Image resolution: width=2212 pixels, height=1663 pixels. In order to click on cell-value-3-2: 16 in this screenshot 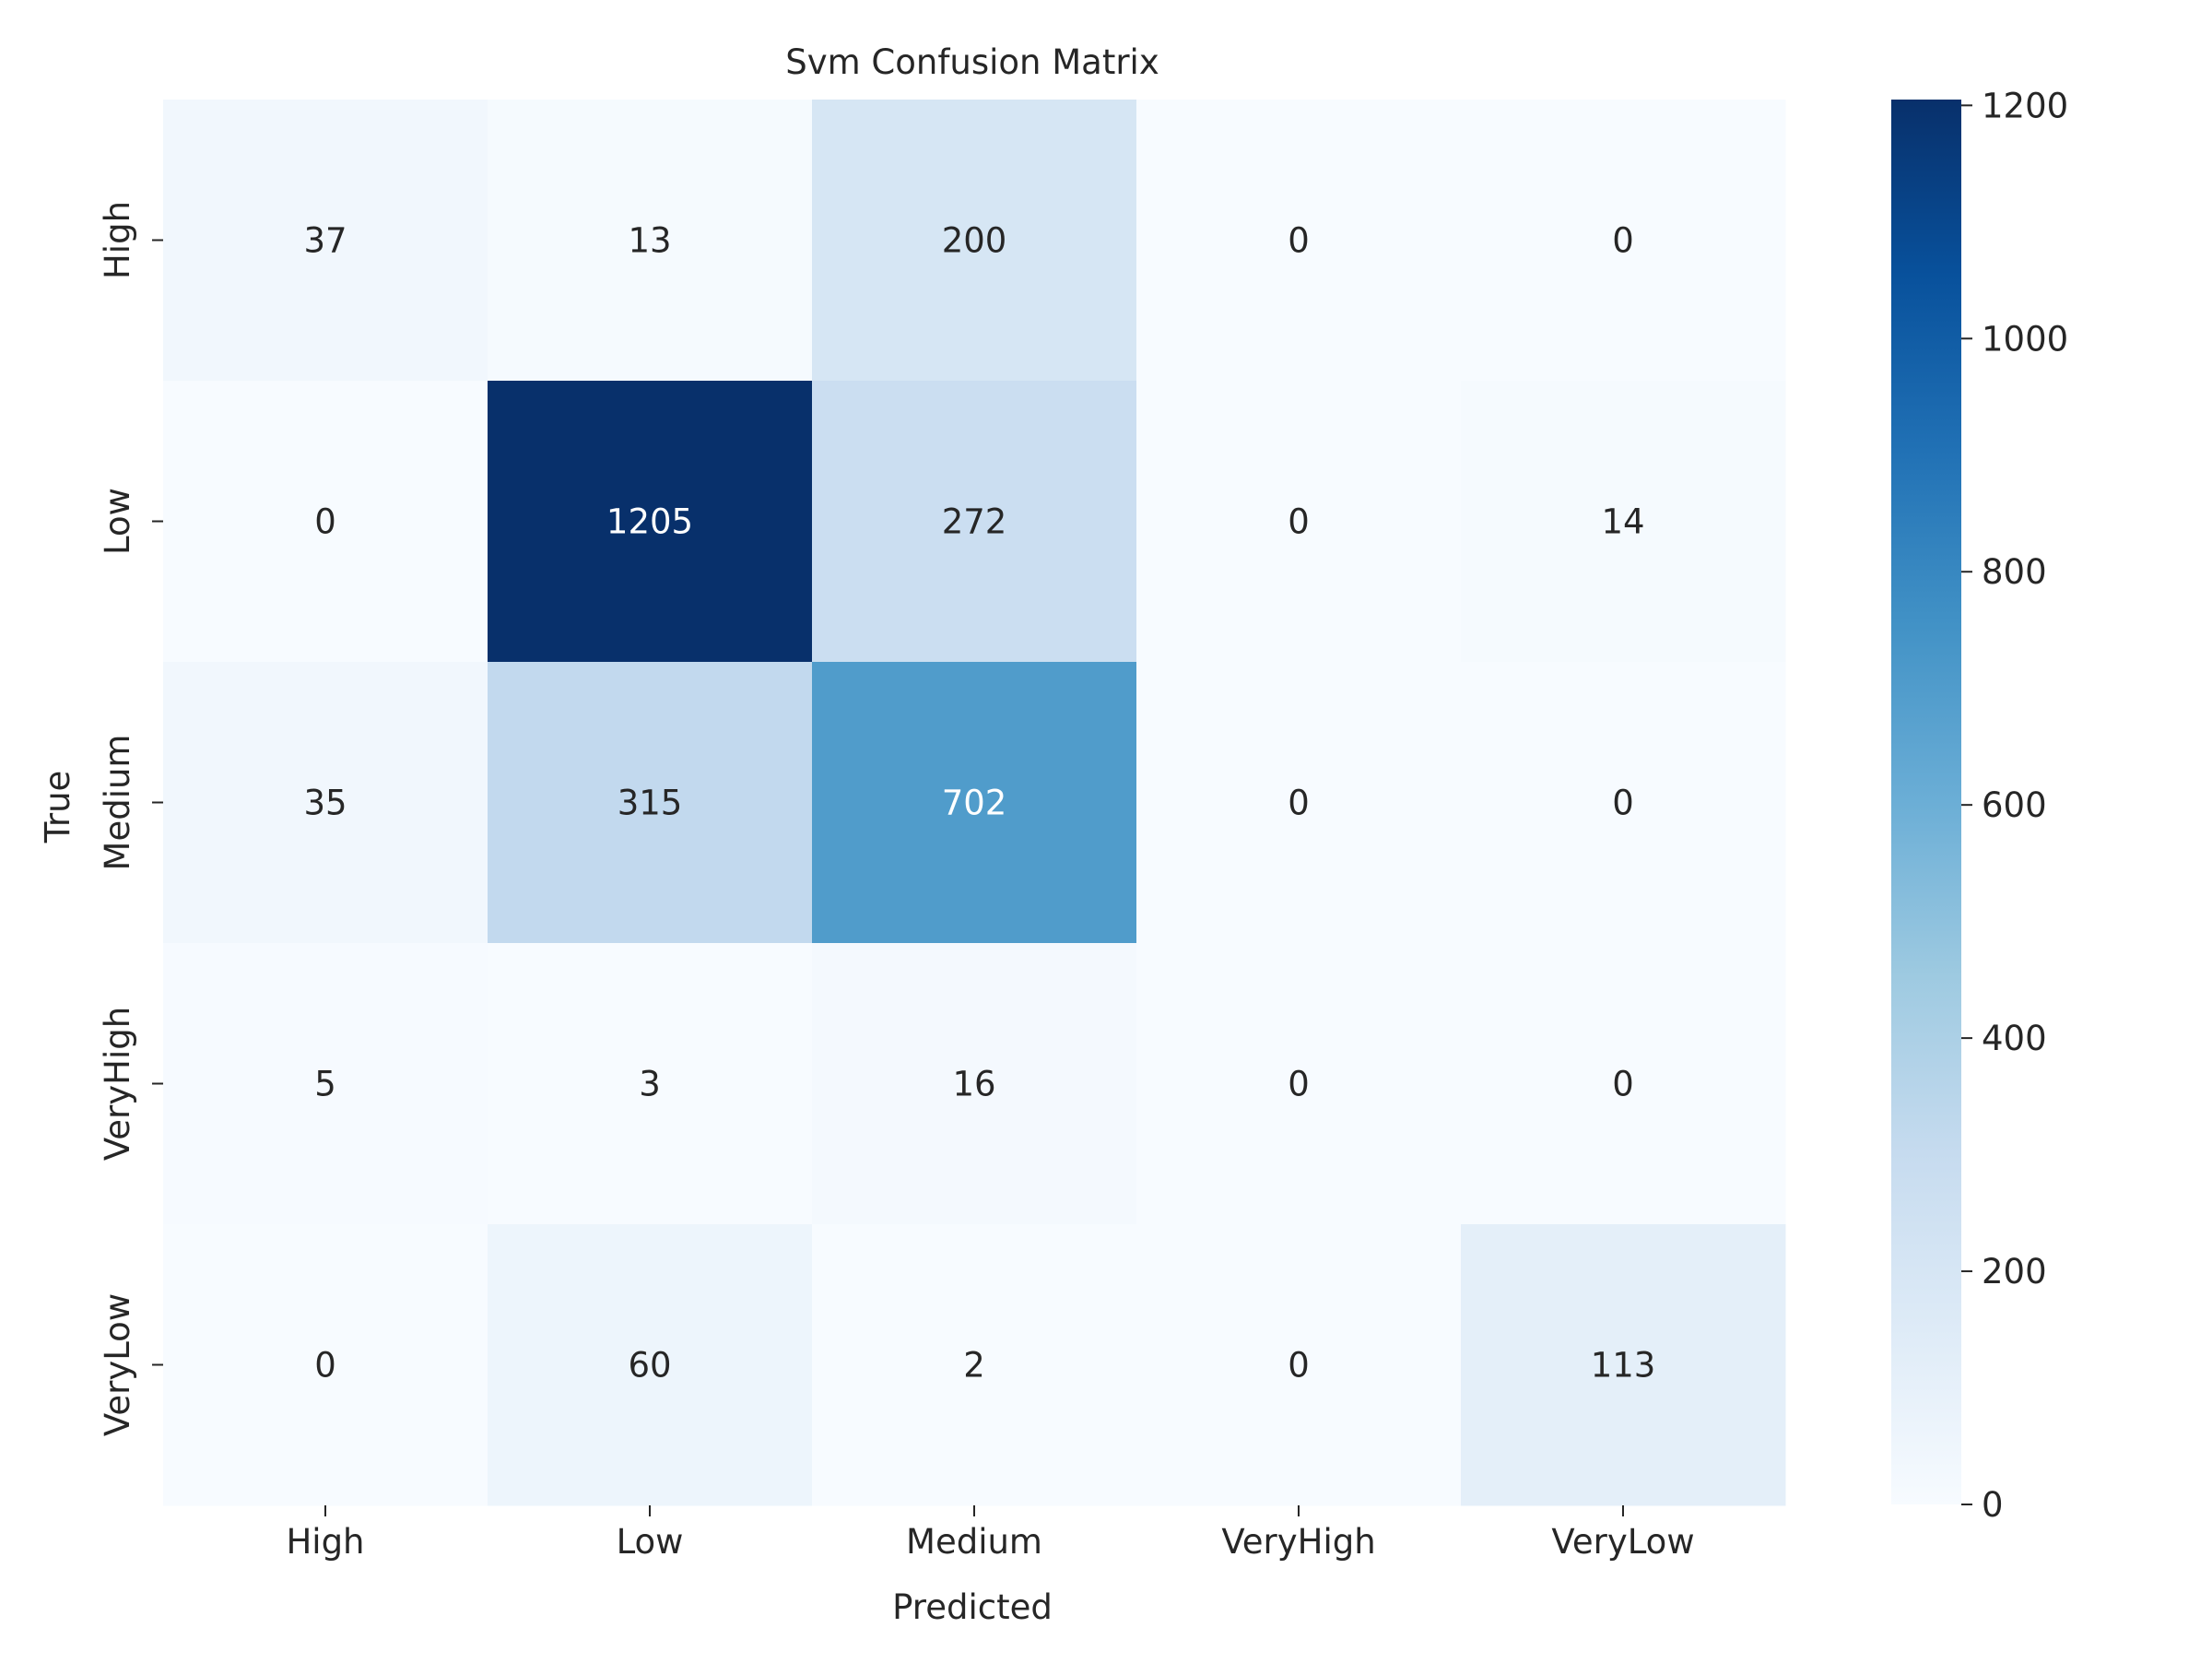, I will do `click(973, 1084)`.